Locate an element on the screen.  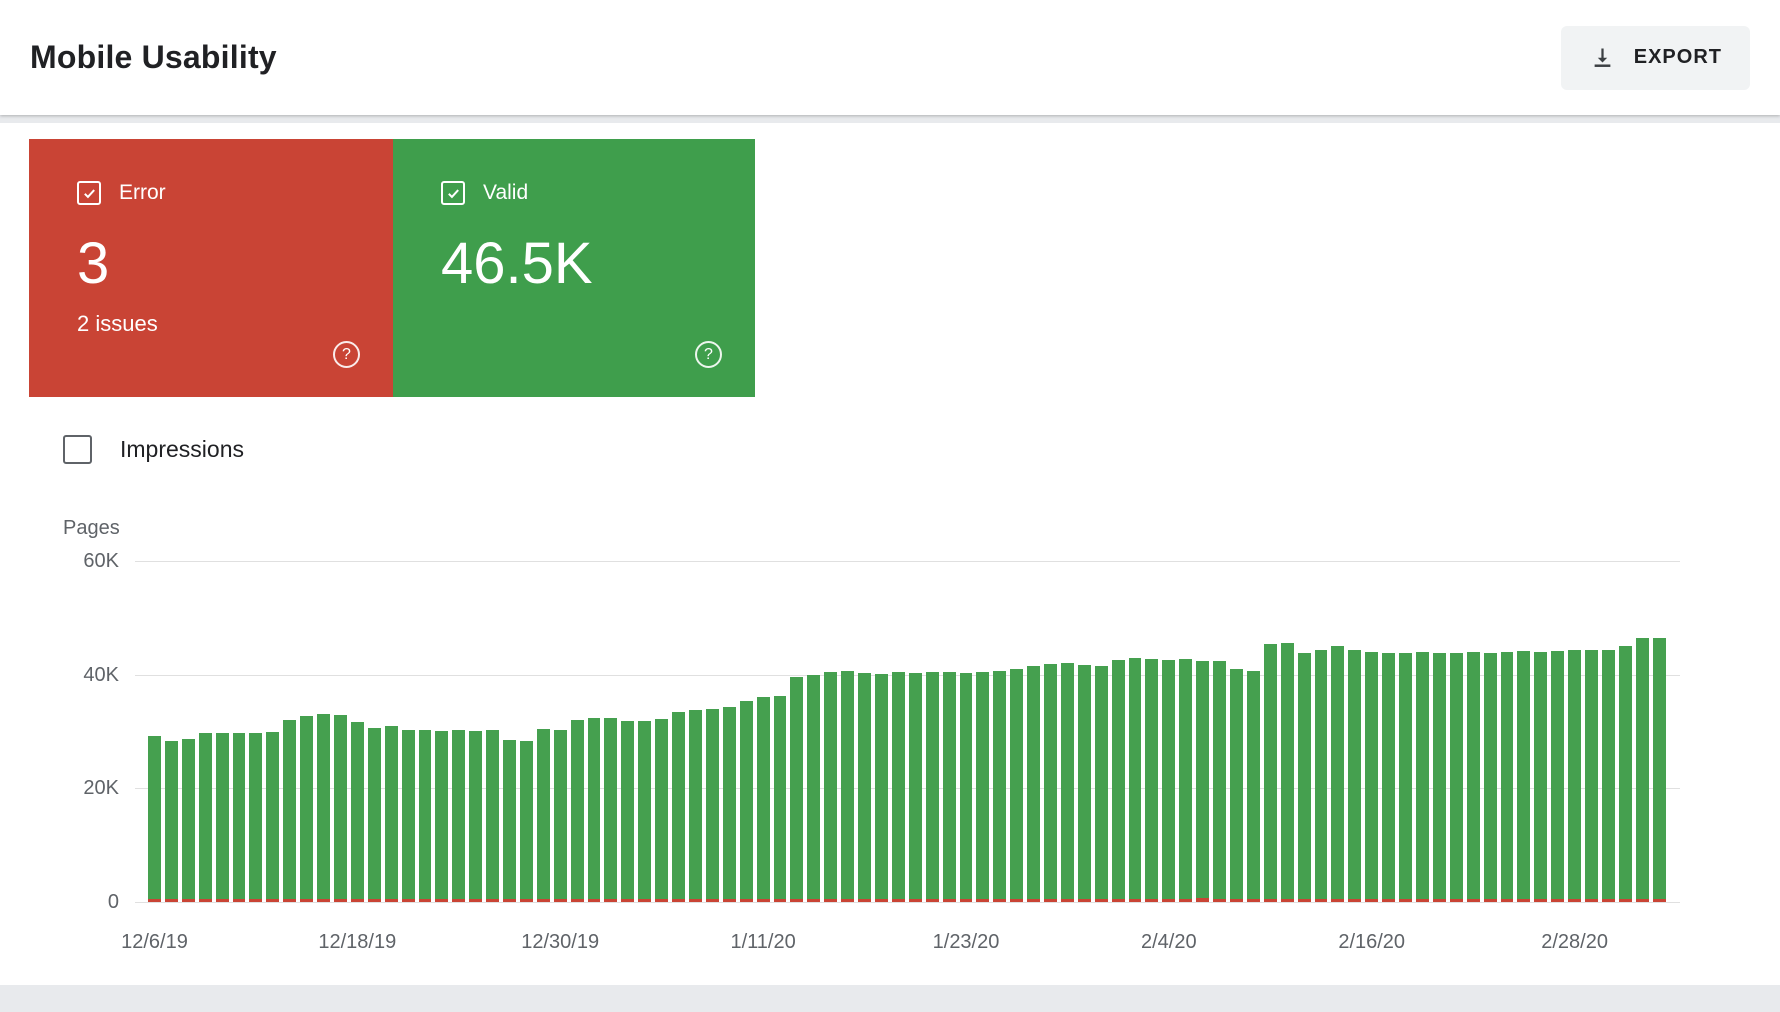
chart-bar-error-segment is located at coordinates (1000, 900).